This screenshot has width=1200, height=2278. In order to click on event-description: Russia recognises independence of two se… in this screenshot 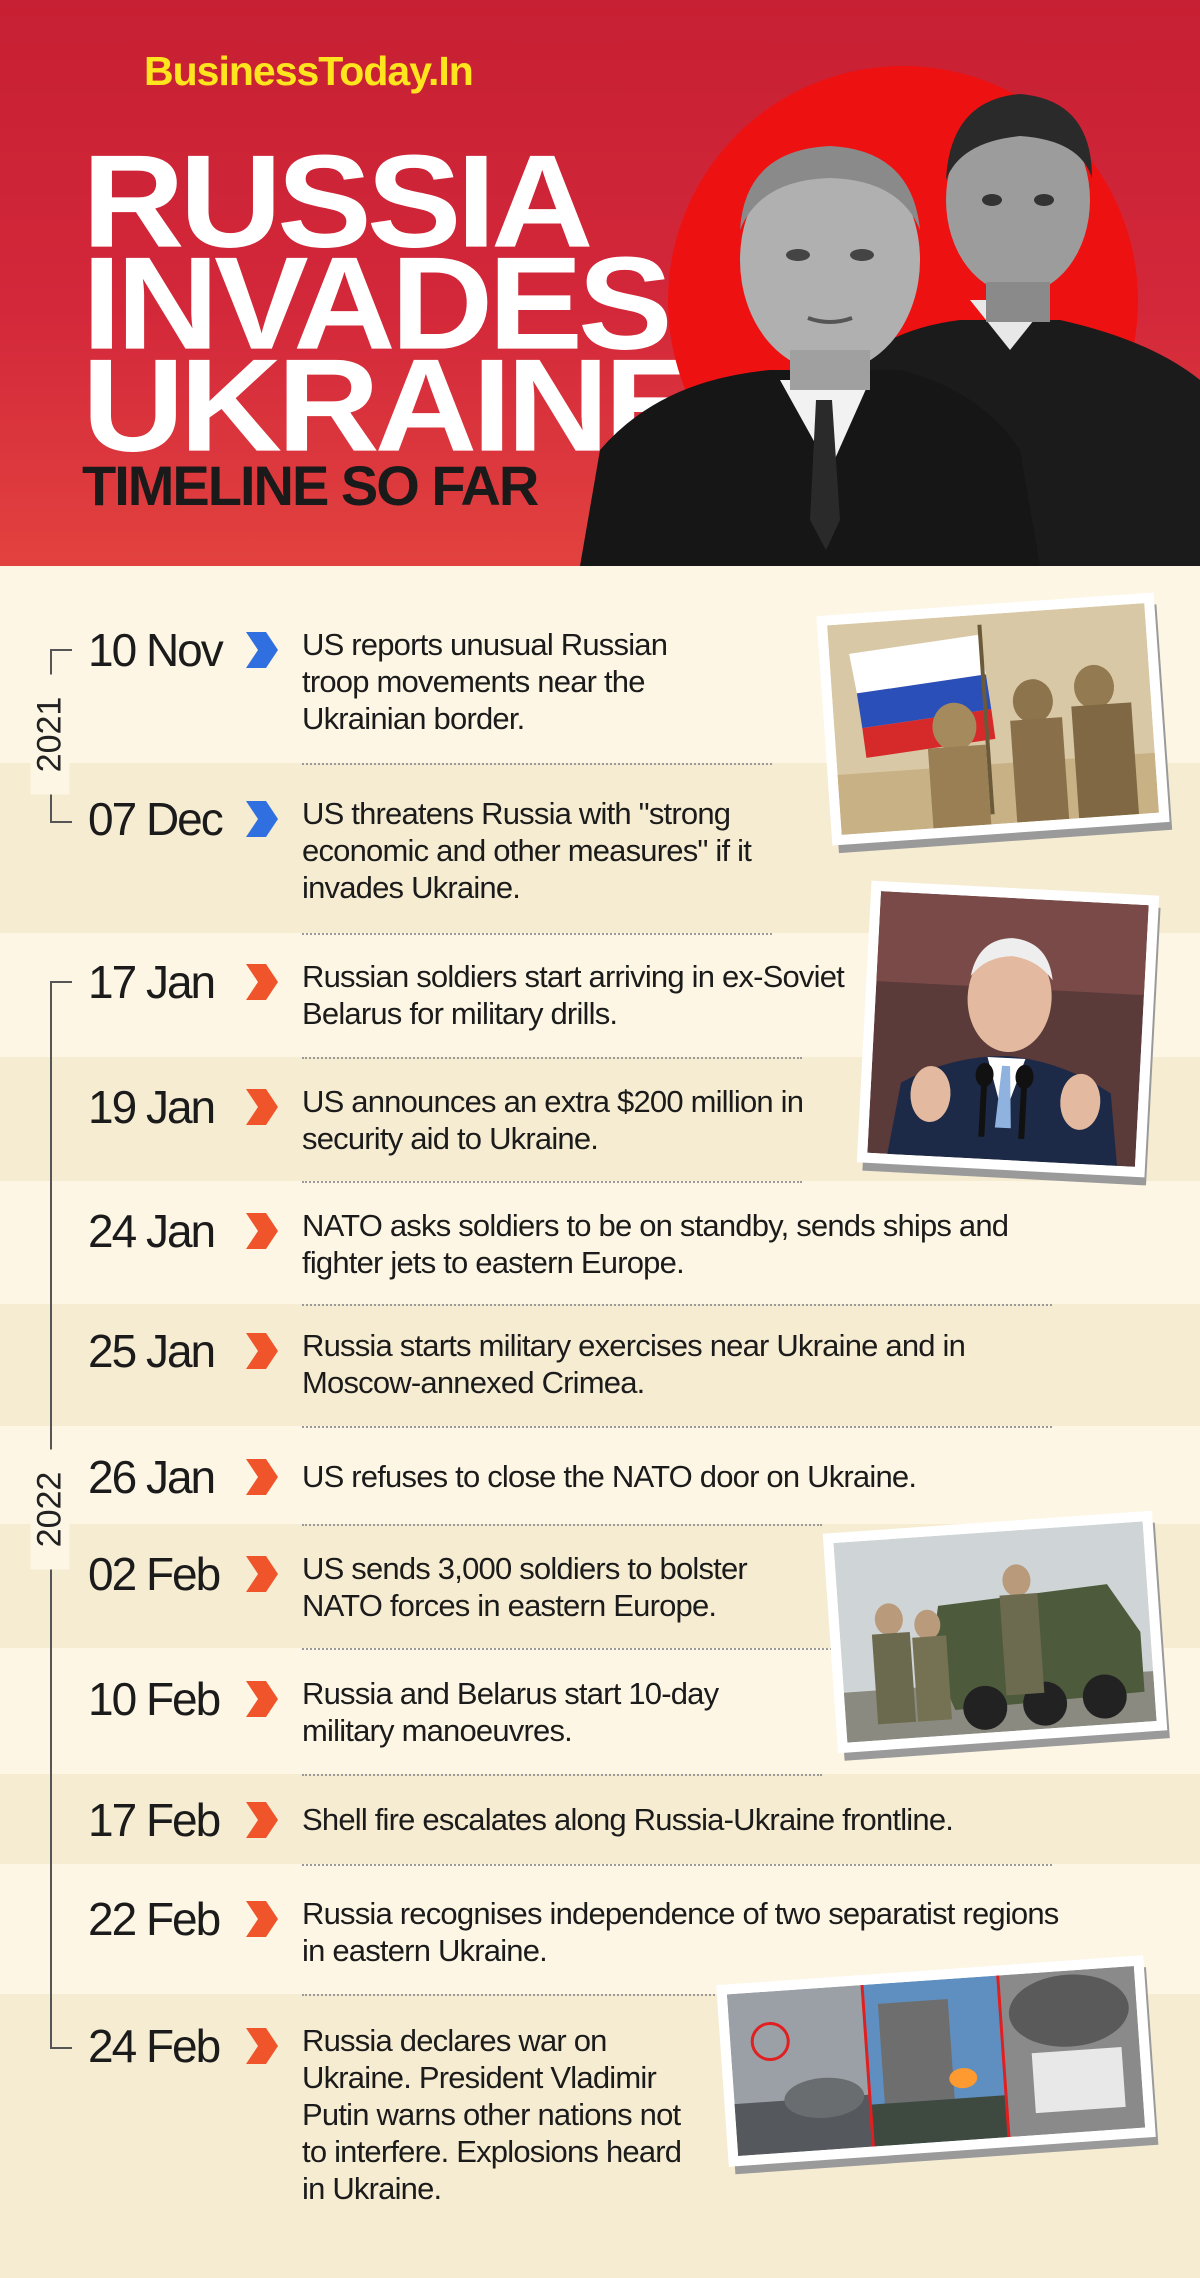, I will do `click(680, 1932)`.